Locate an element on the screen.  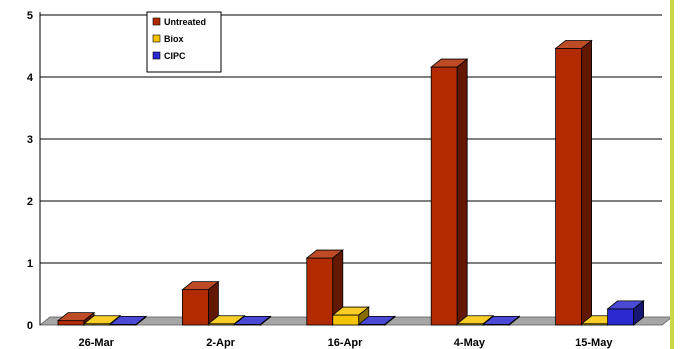
bar-cipc-2-apr is located at coordinates (252, 320).